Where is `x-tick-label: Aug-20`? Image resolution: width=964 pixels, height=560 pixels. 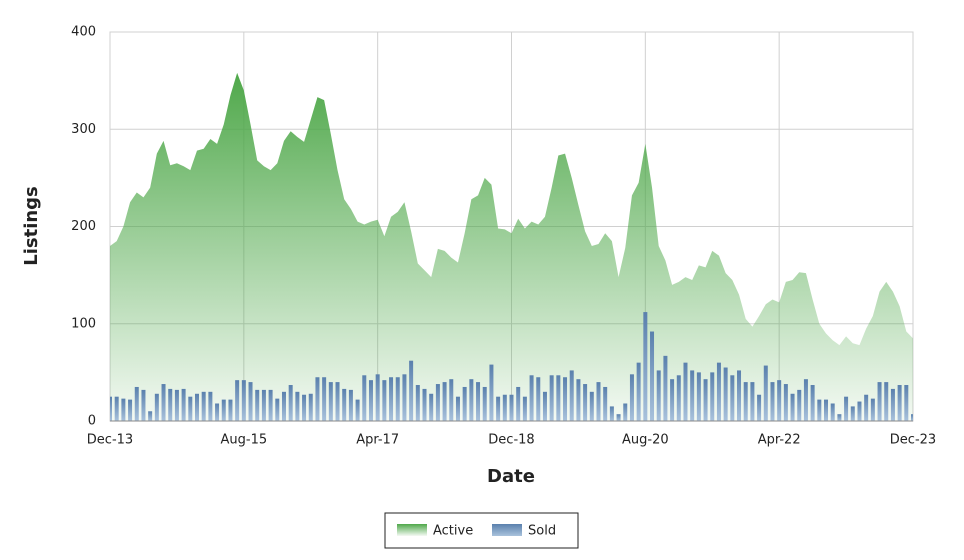
x-tick-label: Aug-20 is located at coordinates (645, 440).